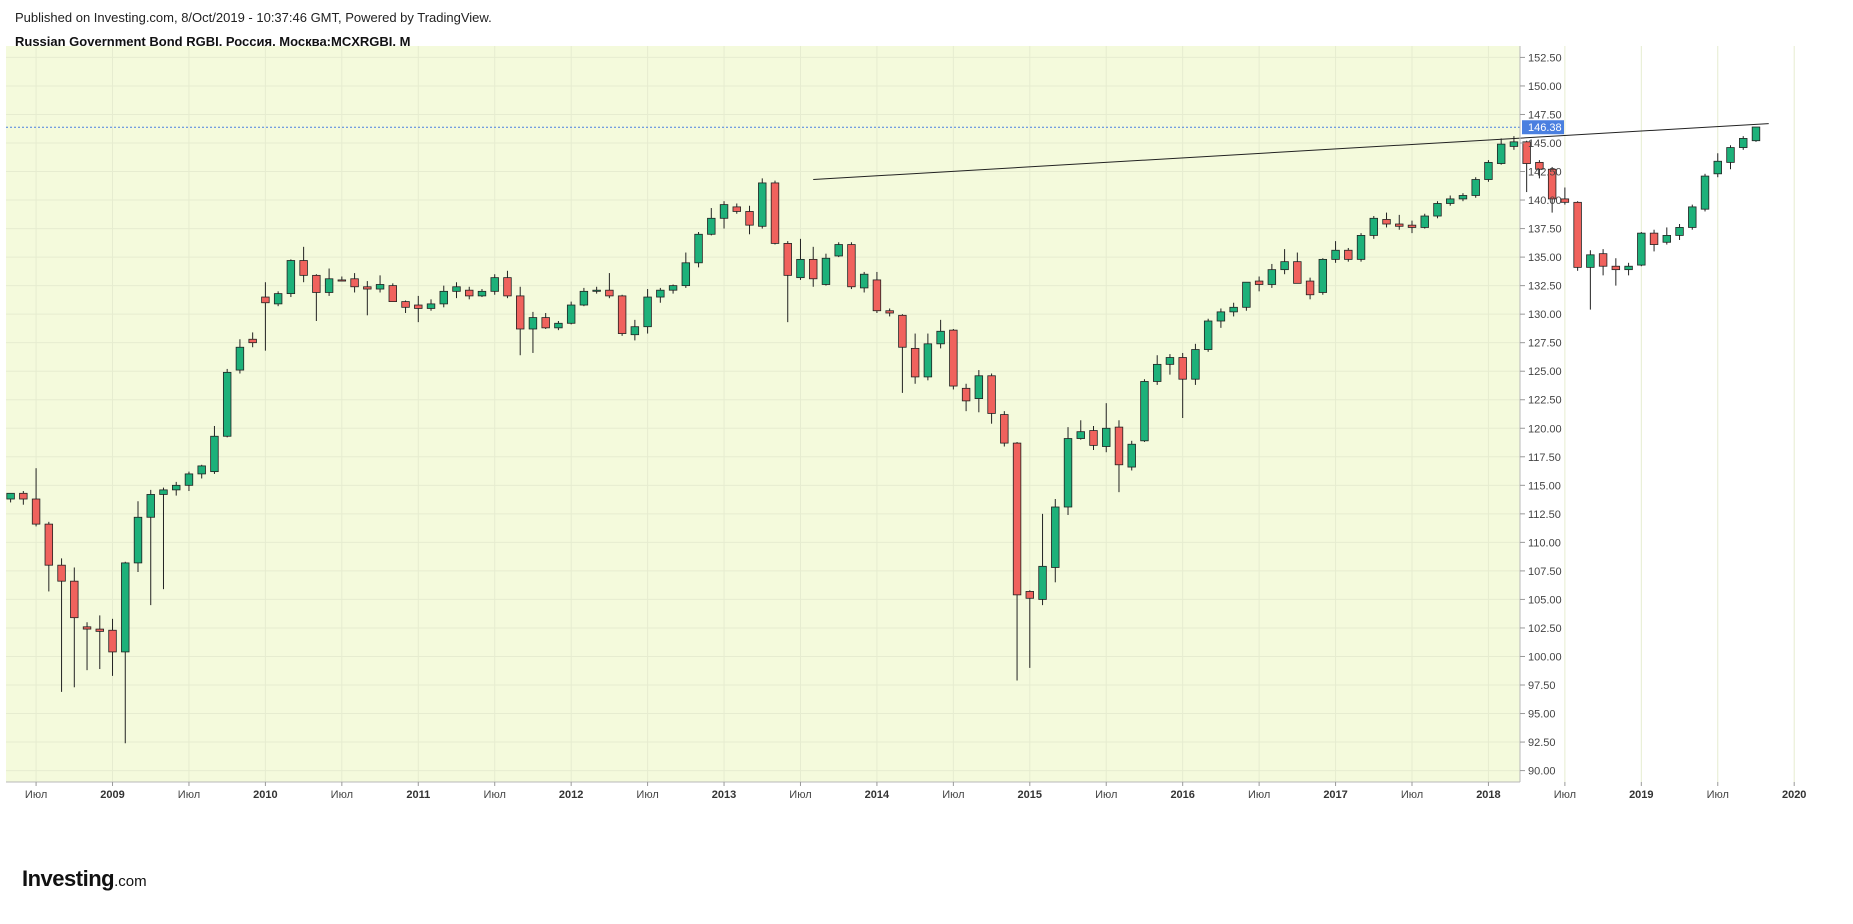 The image size is (1853, 924). I want to click on y-tick-label: 147.50, so click(1545, 115).